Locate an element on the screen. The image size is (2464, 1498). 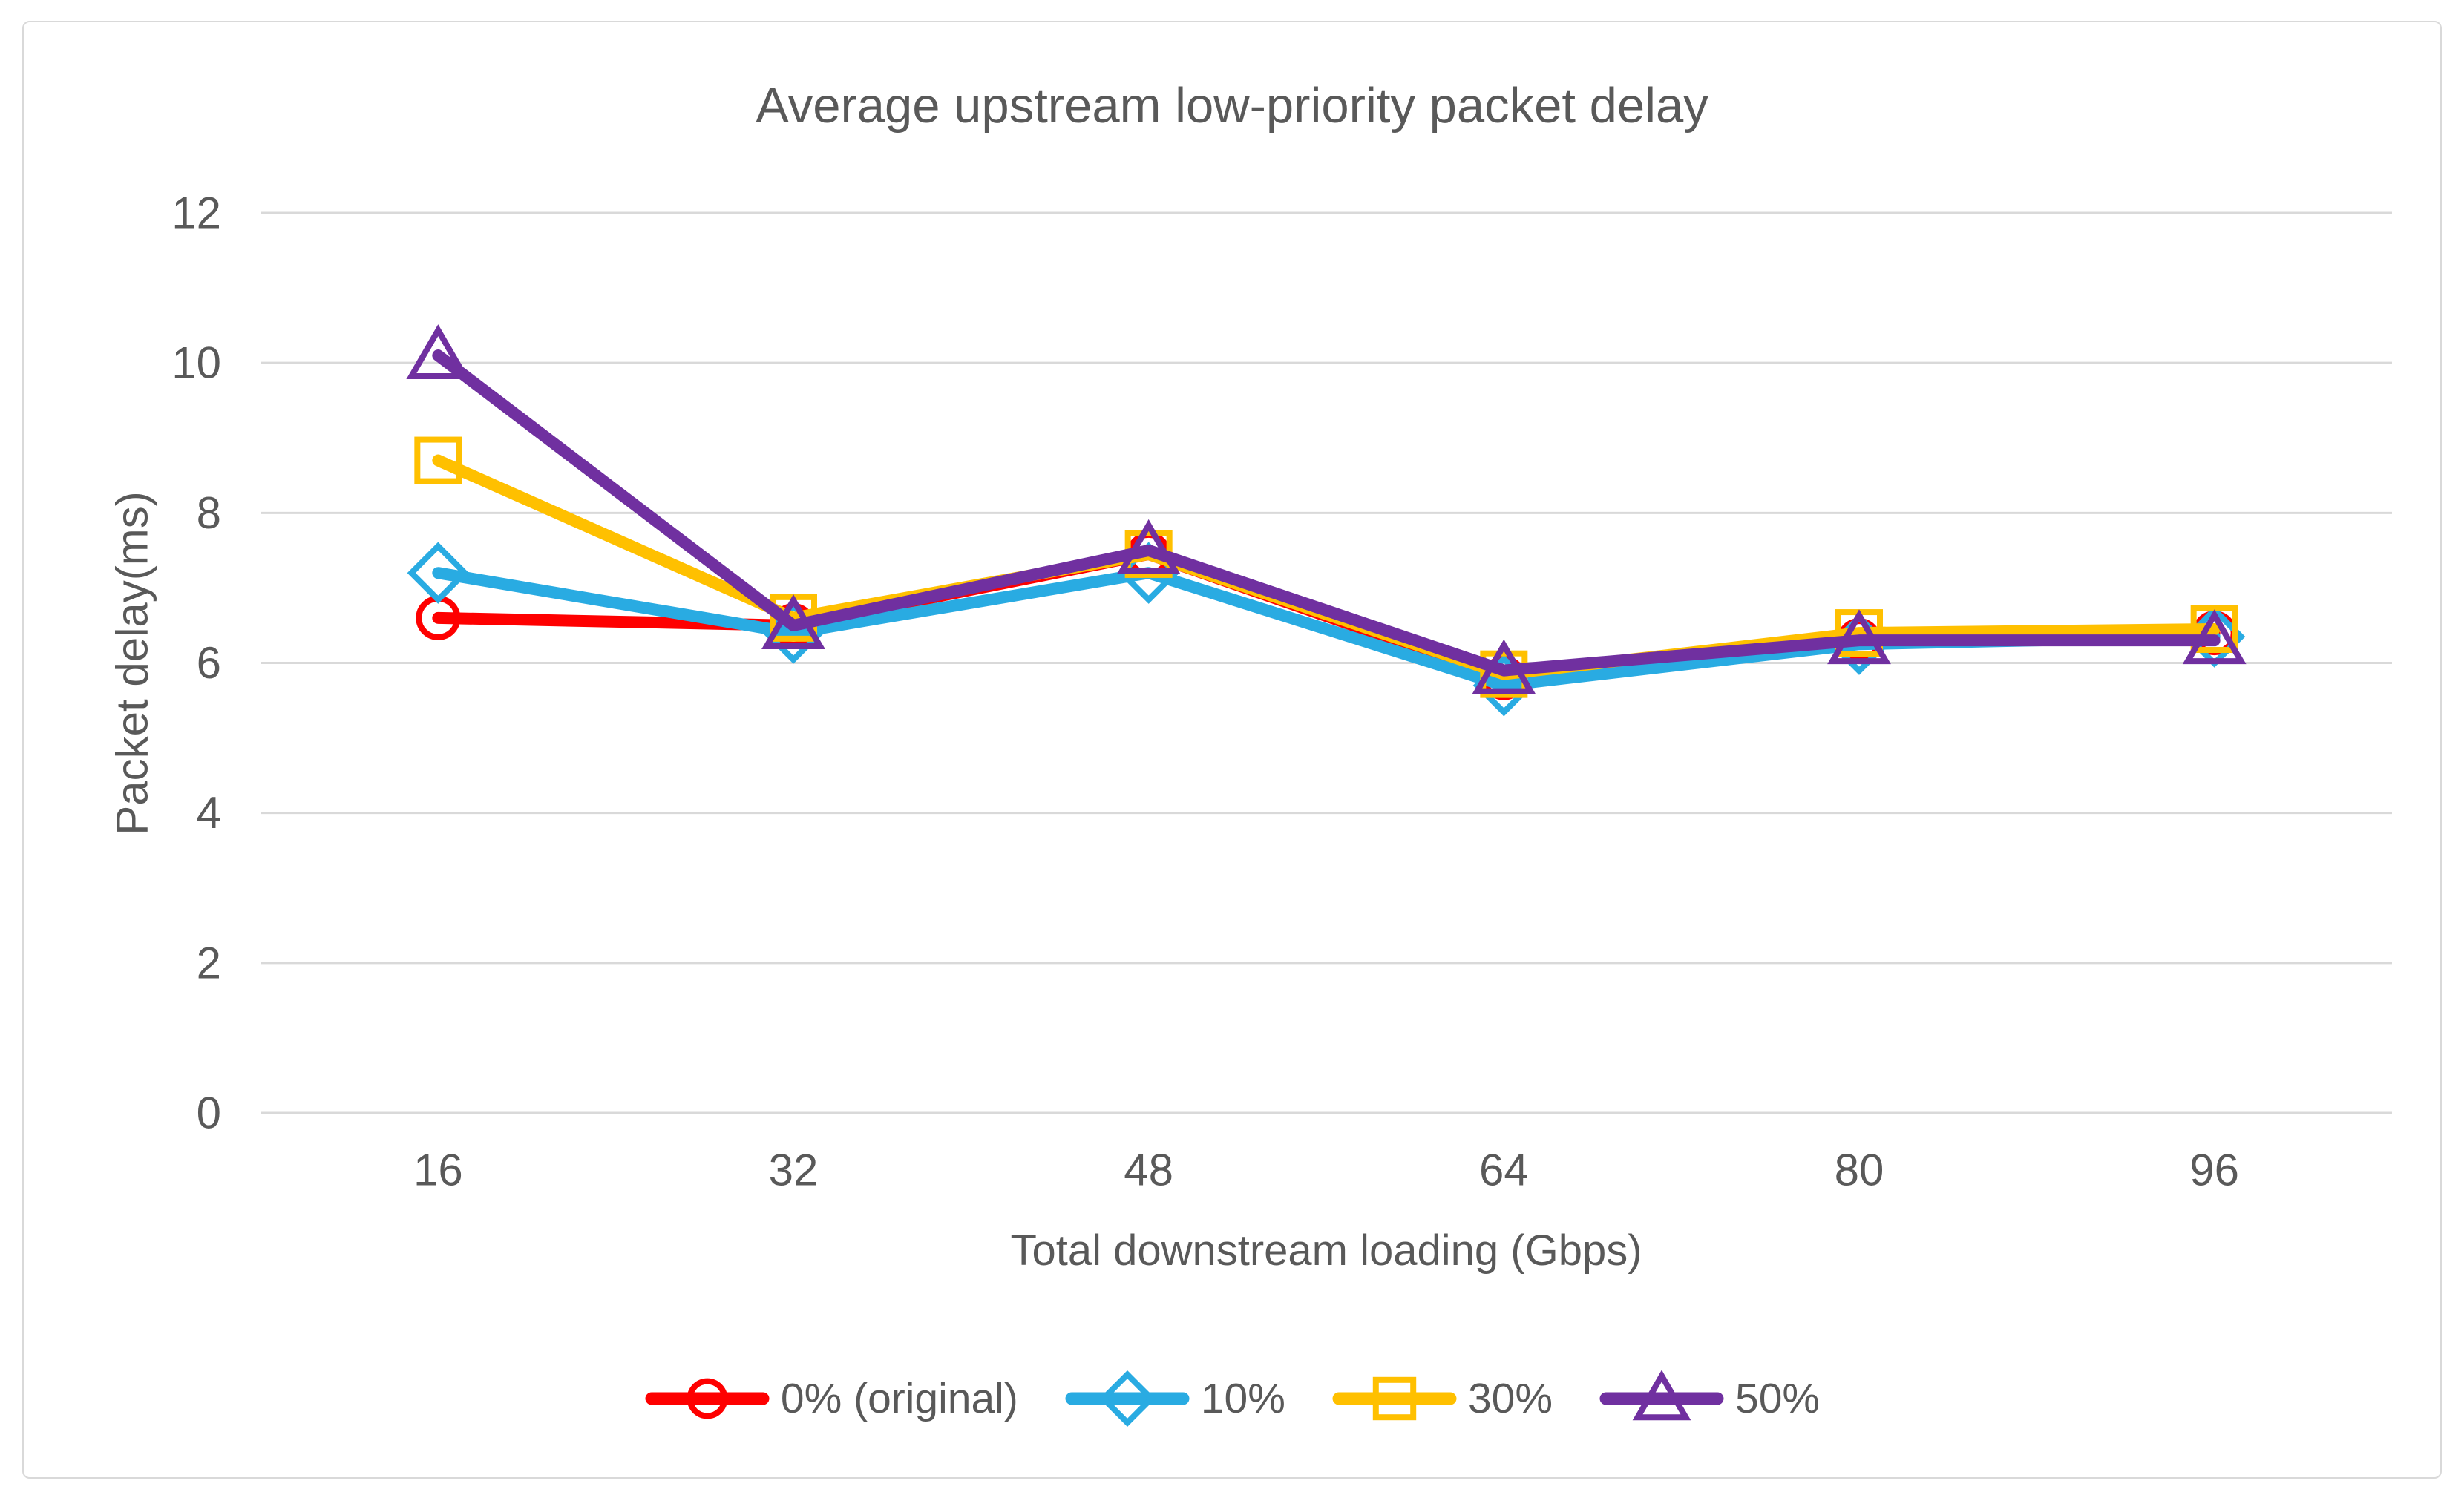
y-tick-label: 8 is located at coordinates (209, 513).